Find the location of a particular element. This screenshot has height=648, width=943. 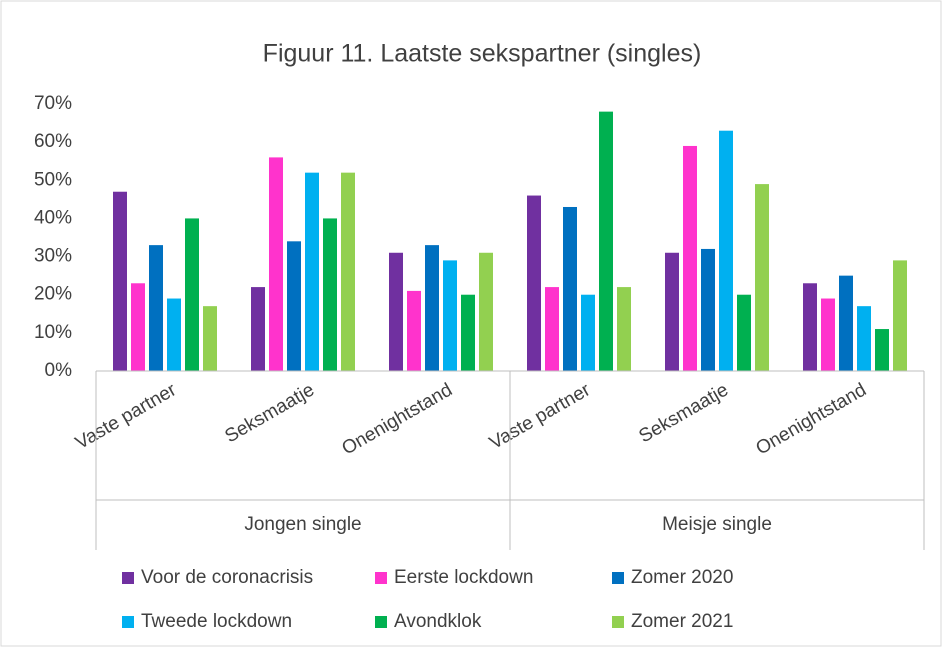

legend-label: Zomer 2020 is located at coordinates (682, 577).